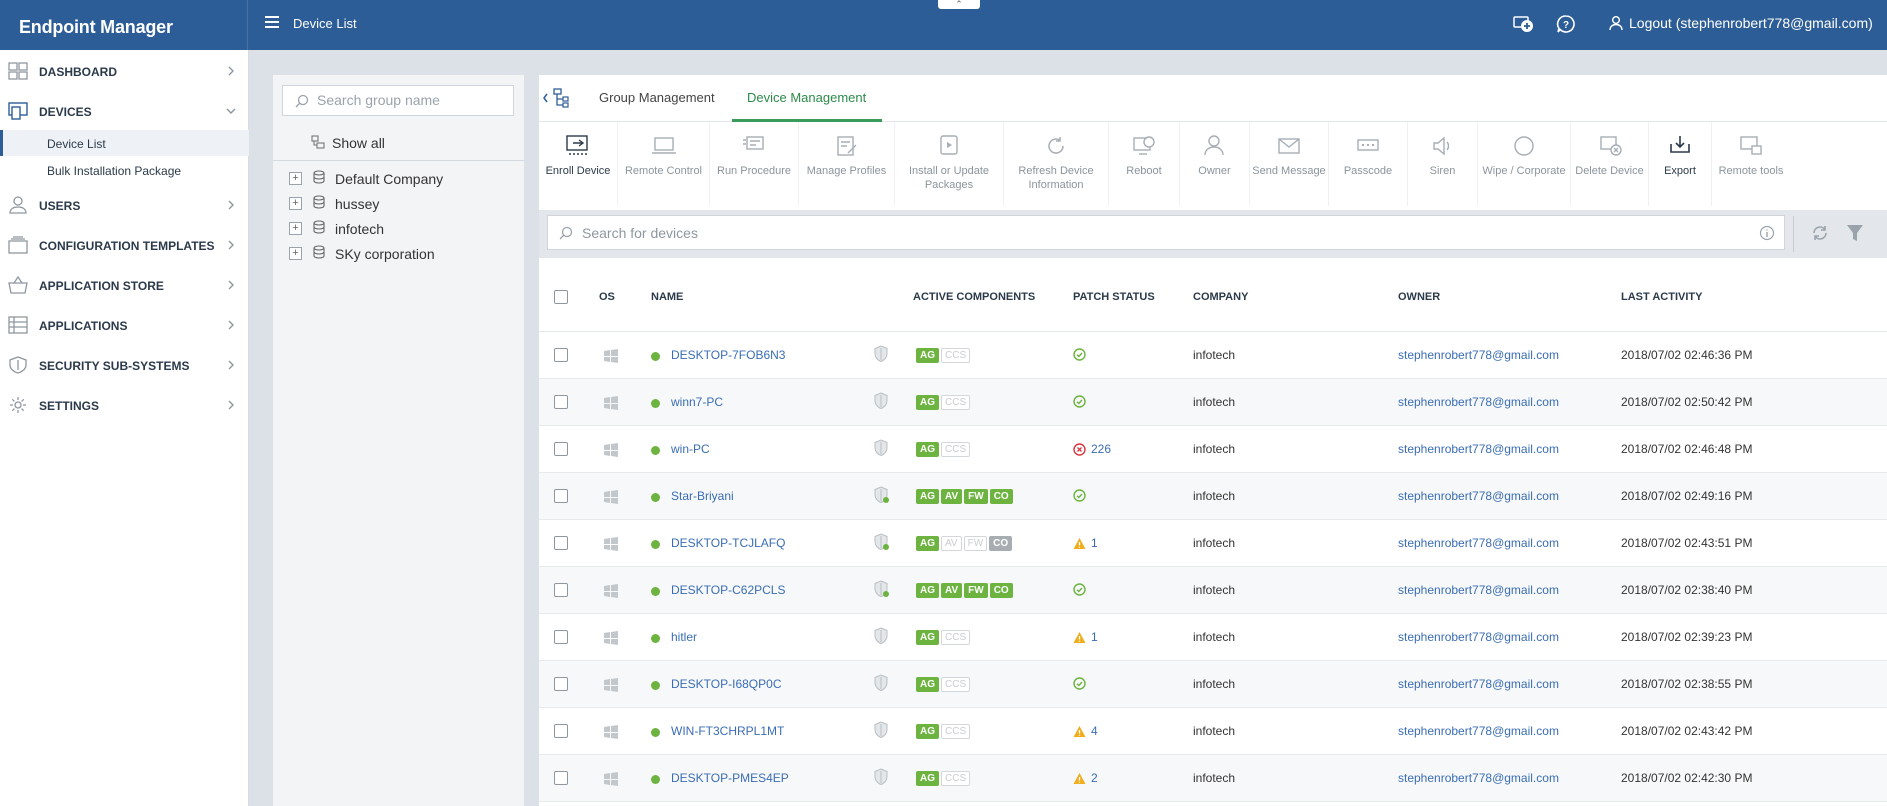 The height and width of the screenshot is (806, 1887). I want to click on column-header-company: COMPANY, so click(1221, 297).